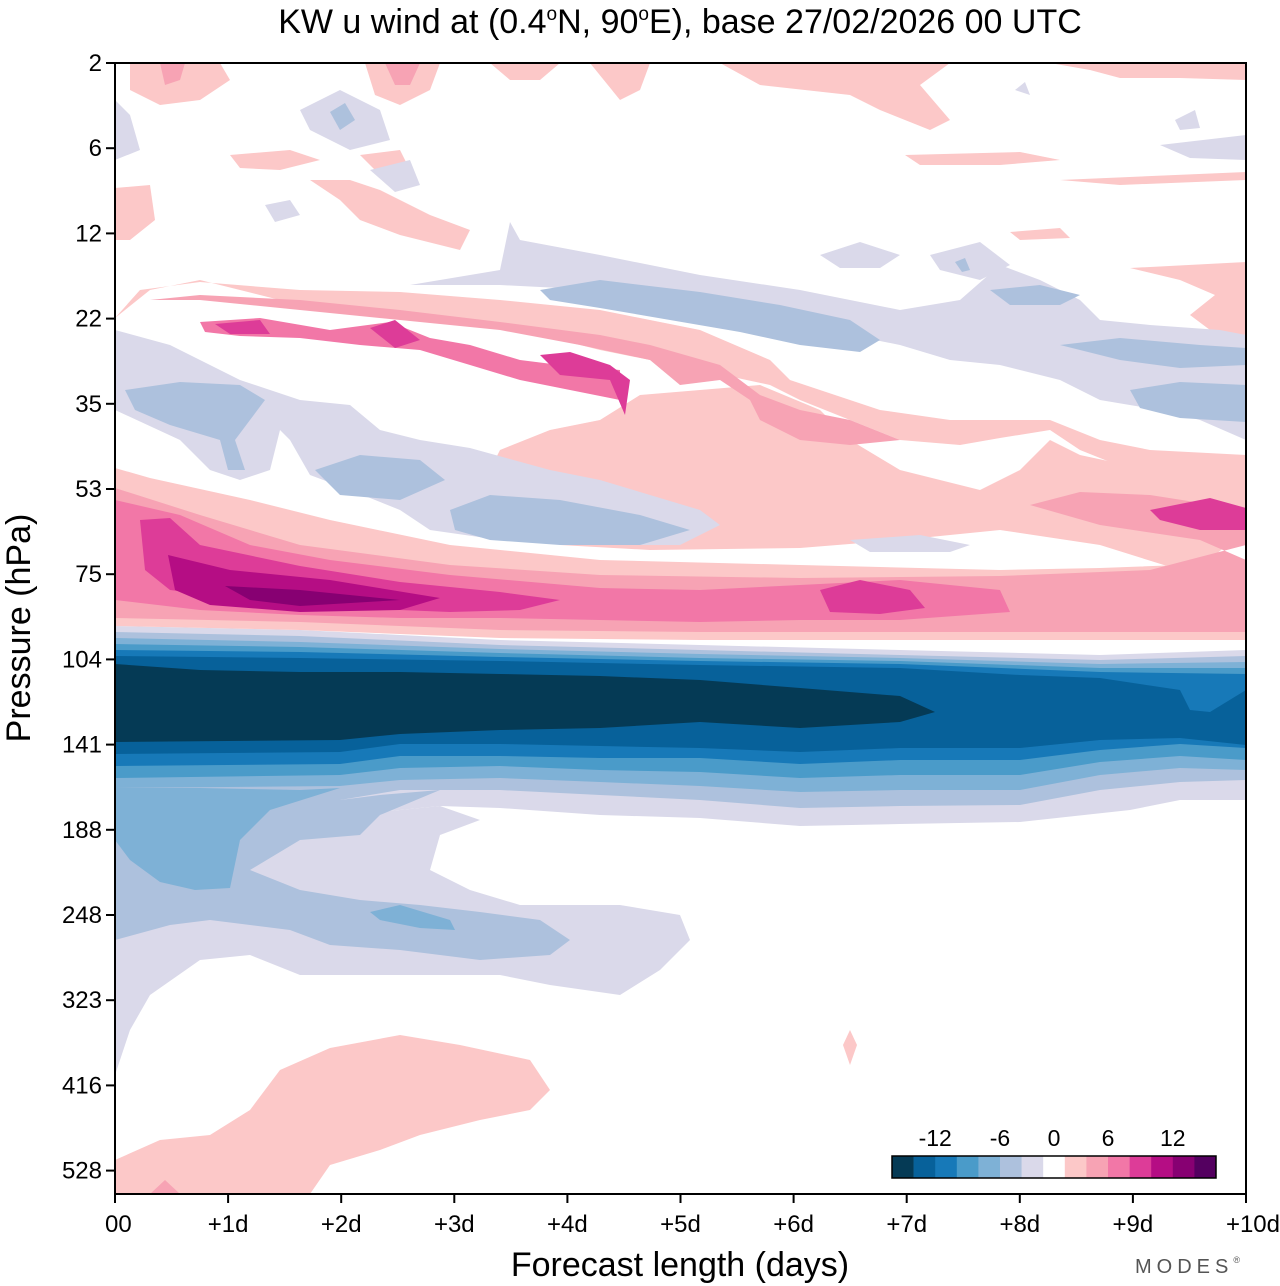 The width and height of the screenshot is (1280, 1286). What do you see at coordinates (282, 211) in the screenshot?
I see `contour-strat-e4` at bounding box center [282, 211].